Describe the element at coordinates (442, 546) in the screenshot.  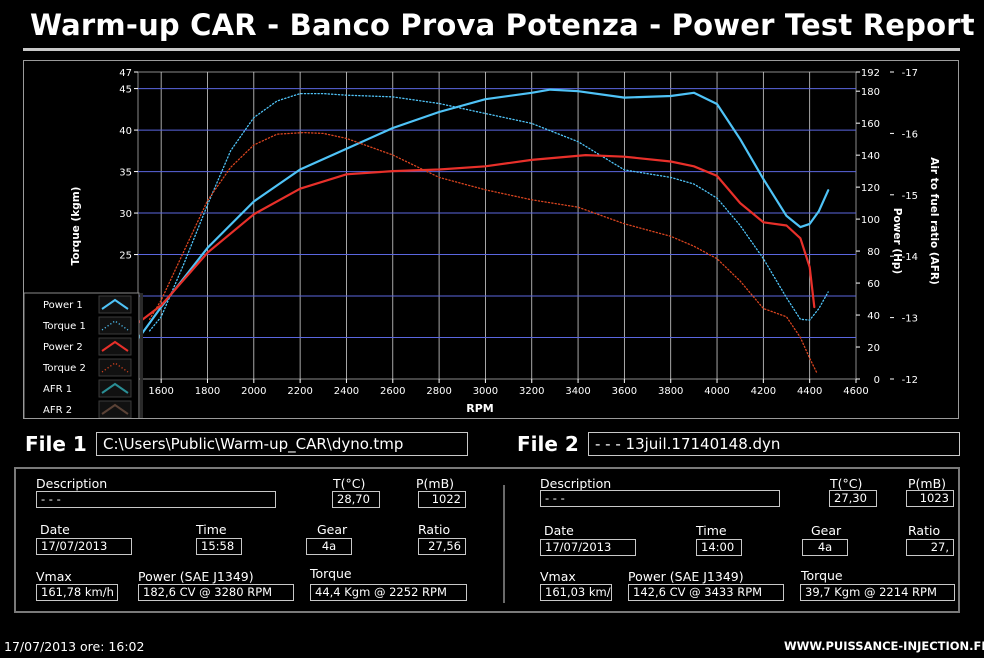
I see `file1-ratio-field: 27,56` at that location.